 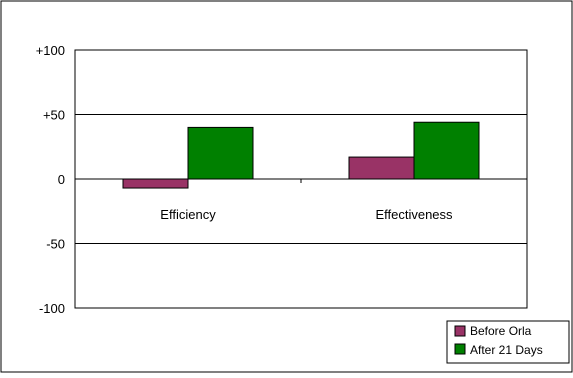 I want to click on zero-axis, so click(x=301, y=180).